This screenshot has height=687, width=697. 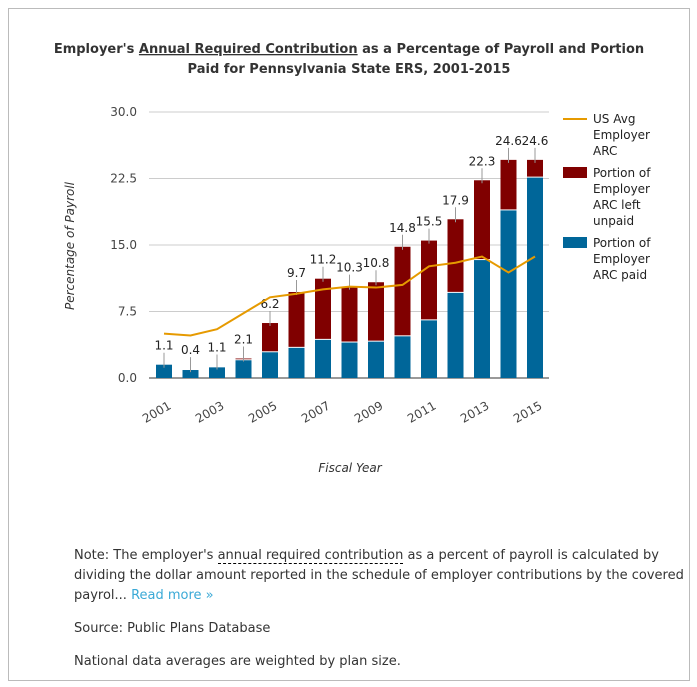 I want to click on read-more-link: Read more », so click(x=172, y=595).